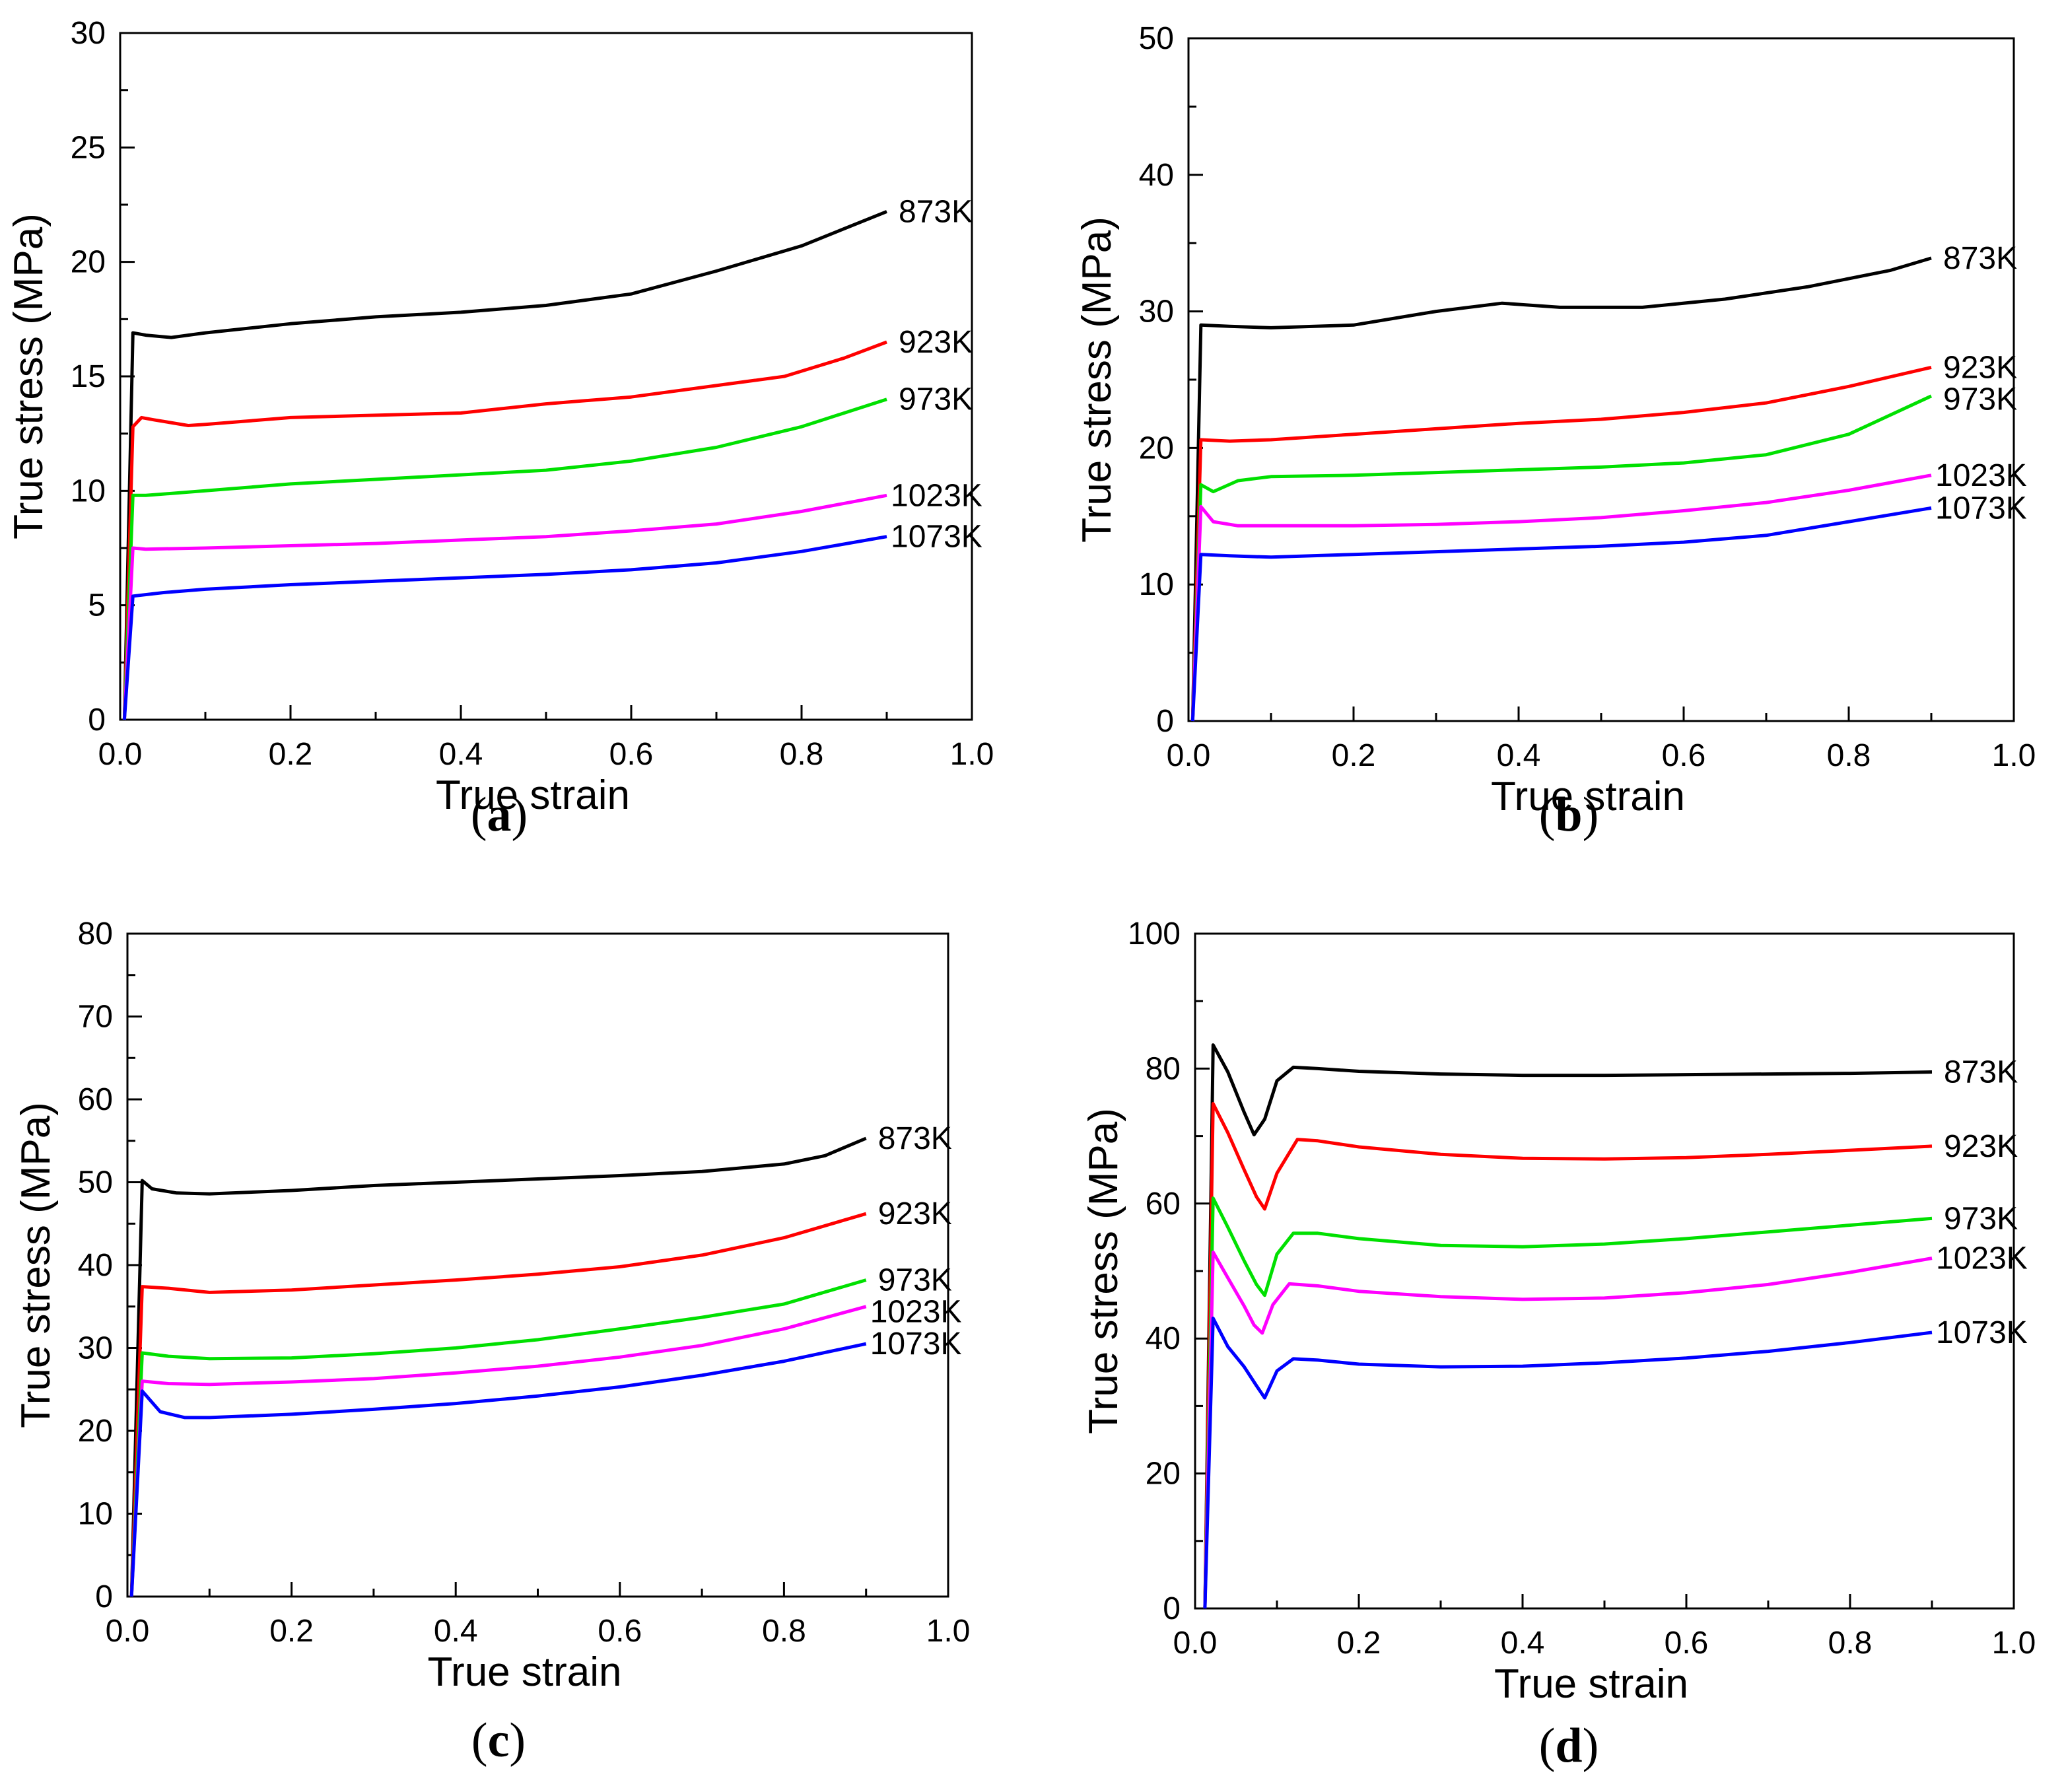 The height and width of the screenshot is (1792, 2064). Describe the element at coordinates (88, 376) in the screenshot. I see `y-tick-label: 15` at that location.